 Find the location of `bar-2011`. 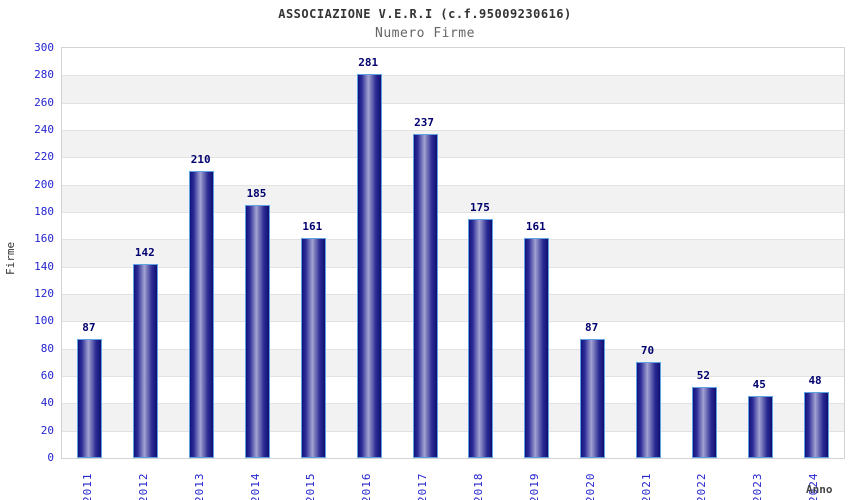

bar-2011 is located at coordinates (90, 398).